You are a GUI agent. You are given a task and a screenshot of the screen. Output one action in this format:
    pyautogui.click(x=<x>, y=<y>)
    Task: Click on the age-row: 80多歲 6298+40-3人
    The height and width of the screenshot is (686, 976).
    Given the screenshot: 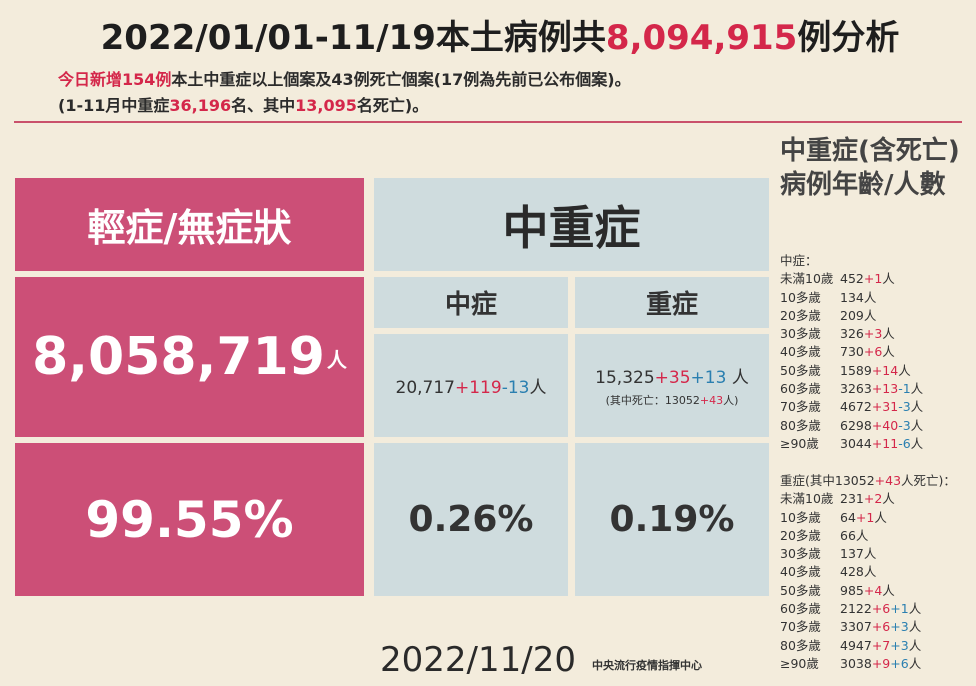 What is the action you would take?
    pyautogui.click(x=852, y=425)
    